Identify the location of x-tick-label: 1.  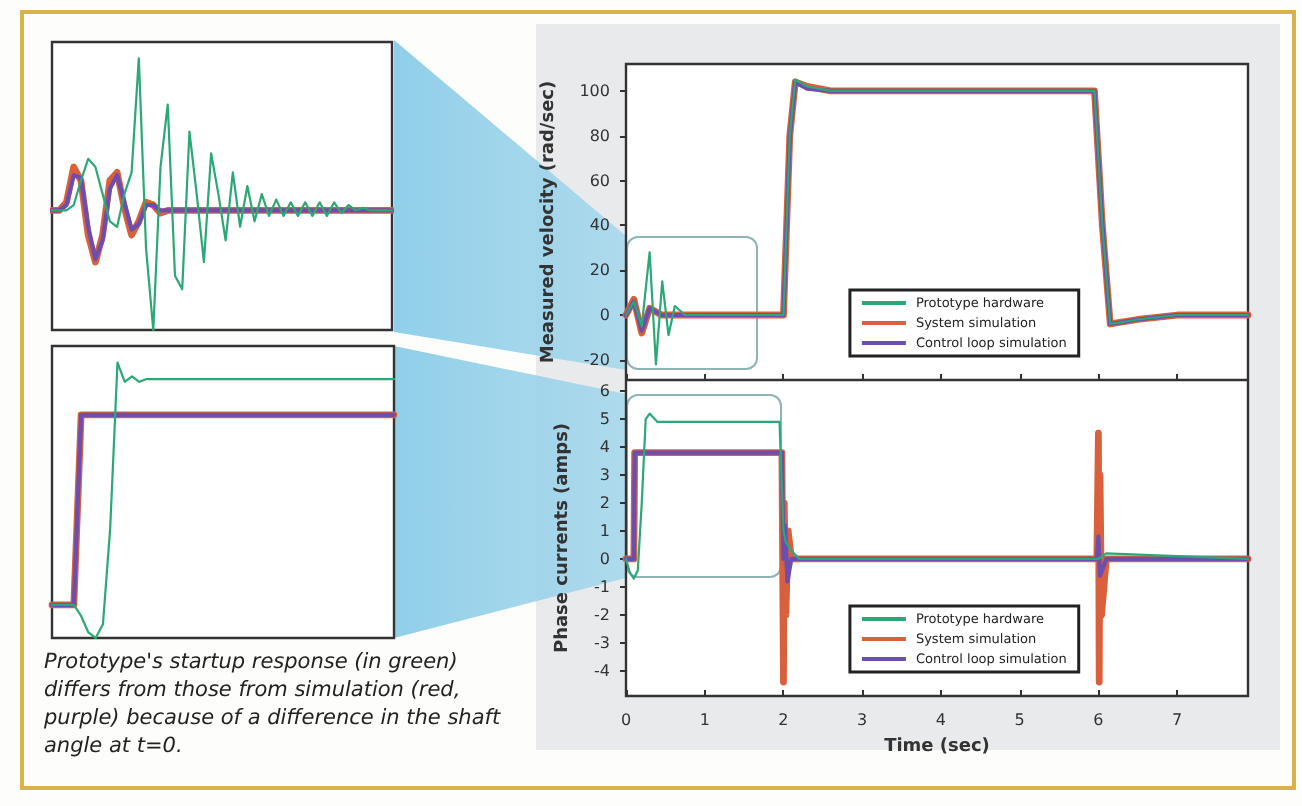
(704, 720).